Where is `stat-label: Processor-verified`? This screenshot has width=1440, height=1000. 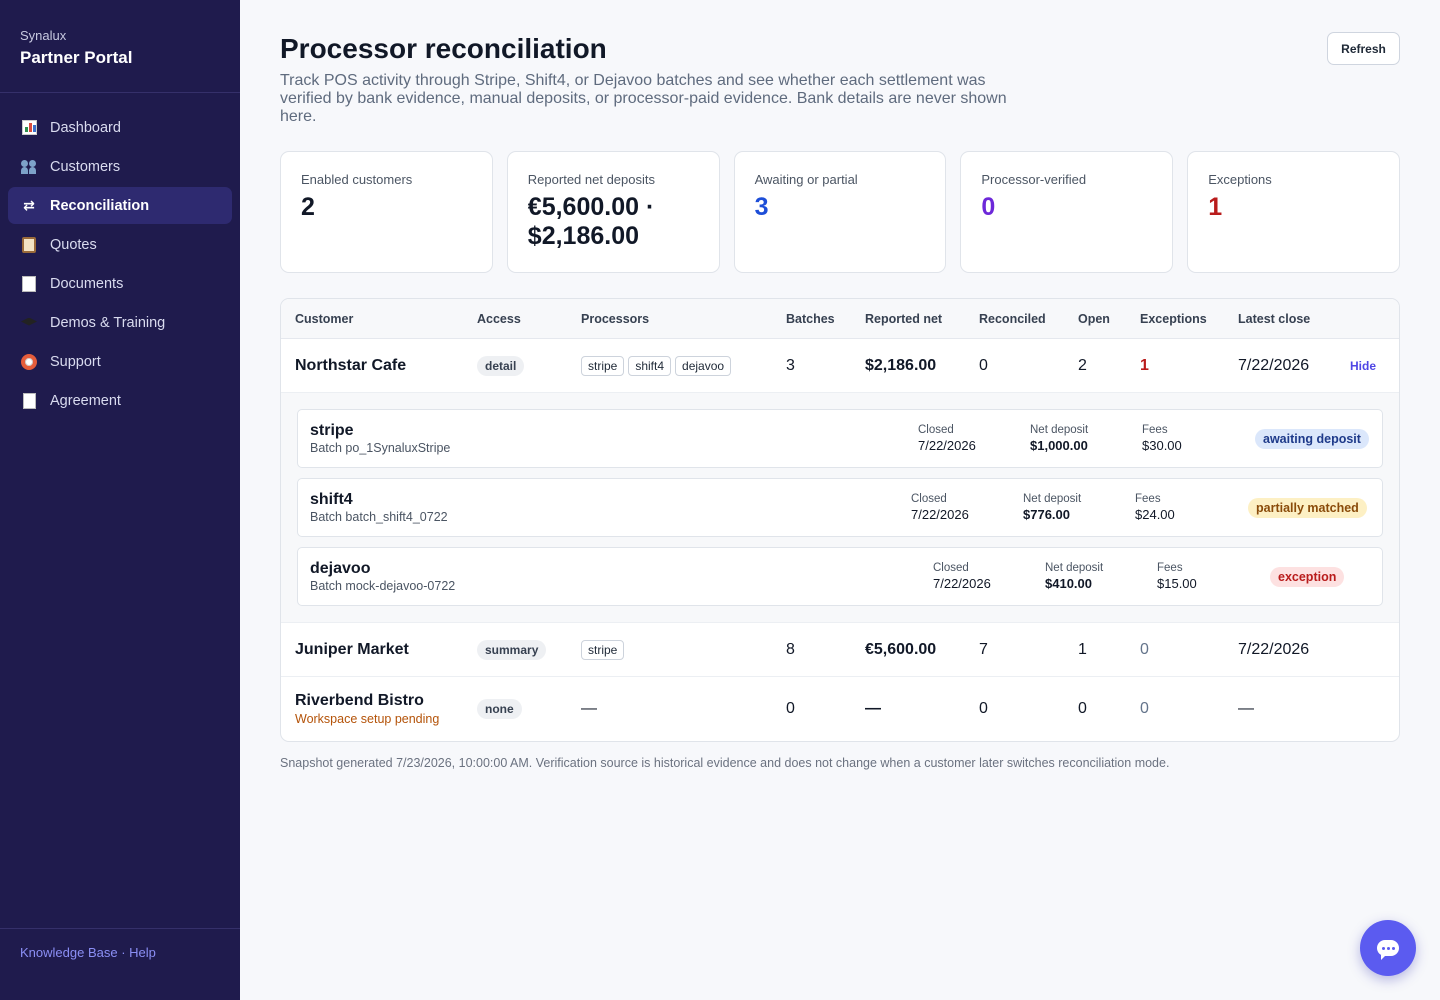 stat-label: Processor-verified is located at coordinates (1034, 179).